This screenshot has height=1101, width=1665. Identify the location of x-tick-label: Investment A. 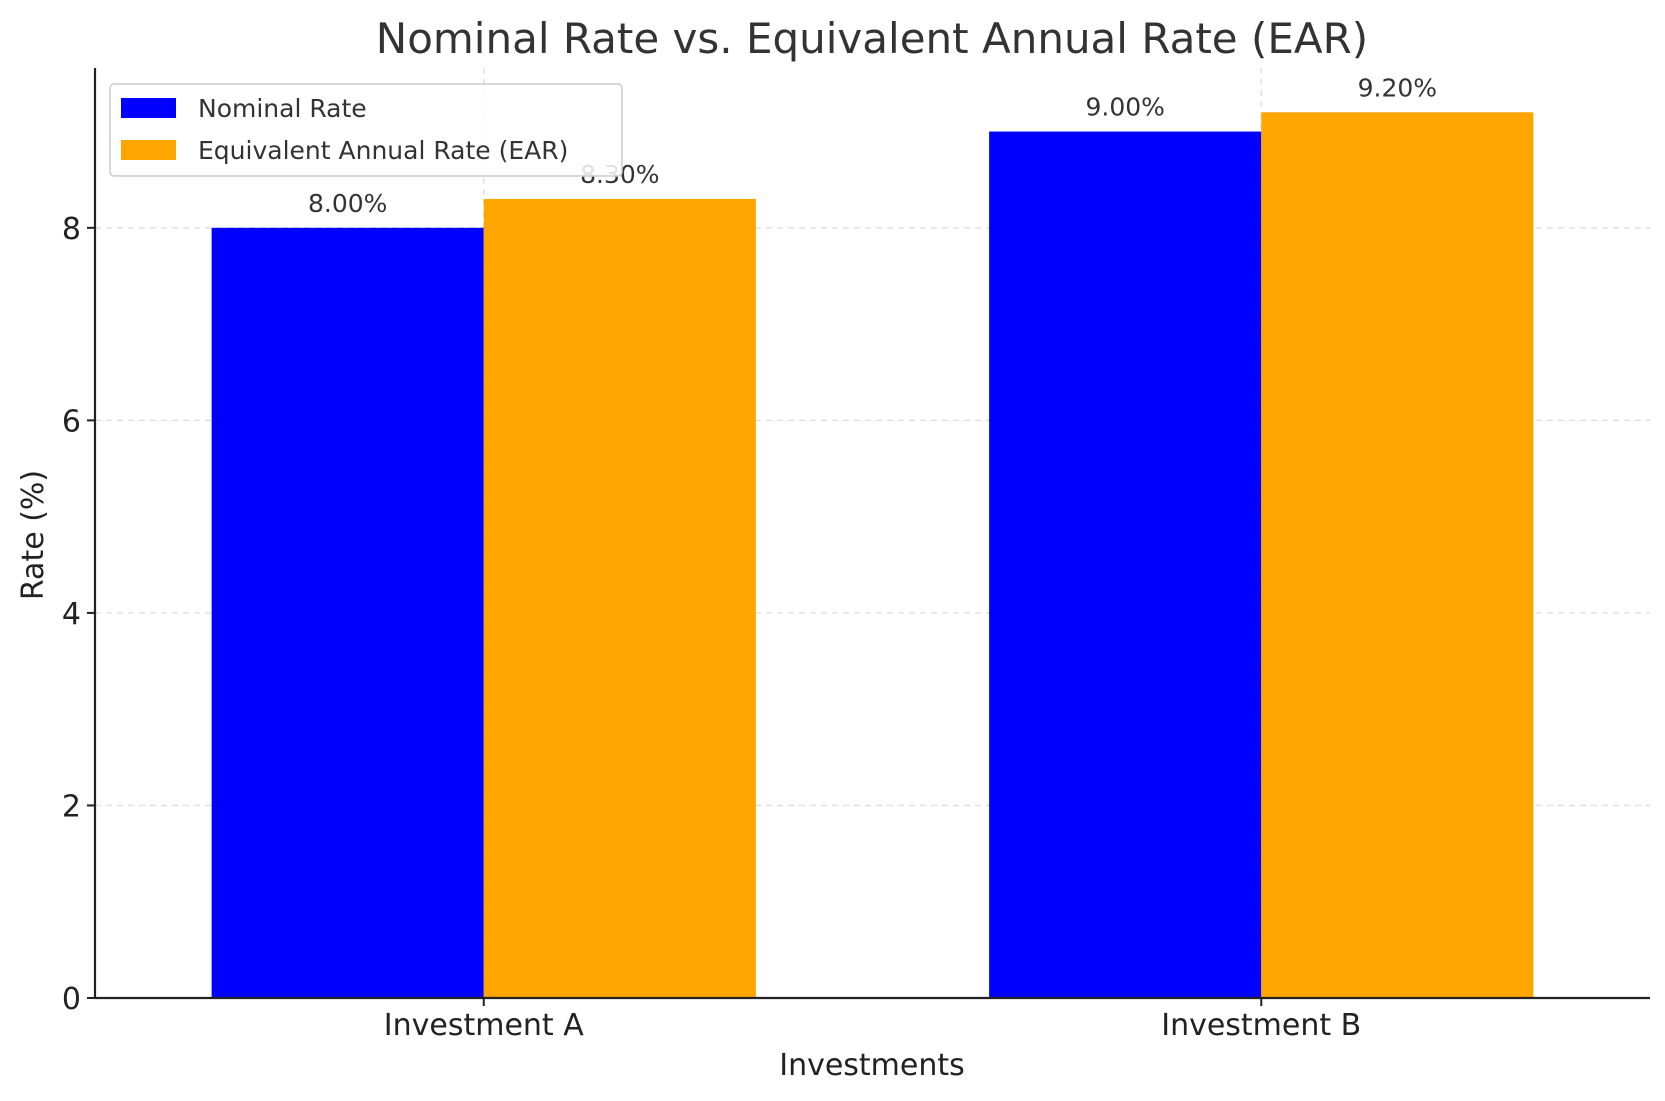
(484, 1025).